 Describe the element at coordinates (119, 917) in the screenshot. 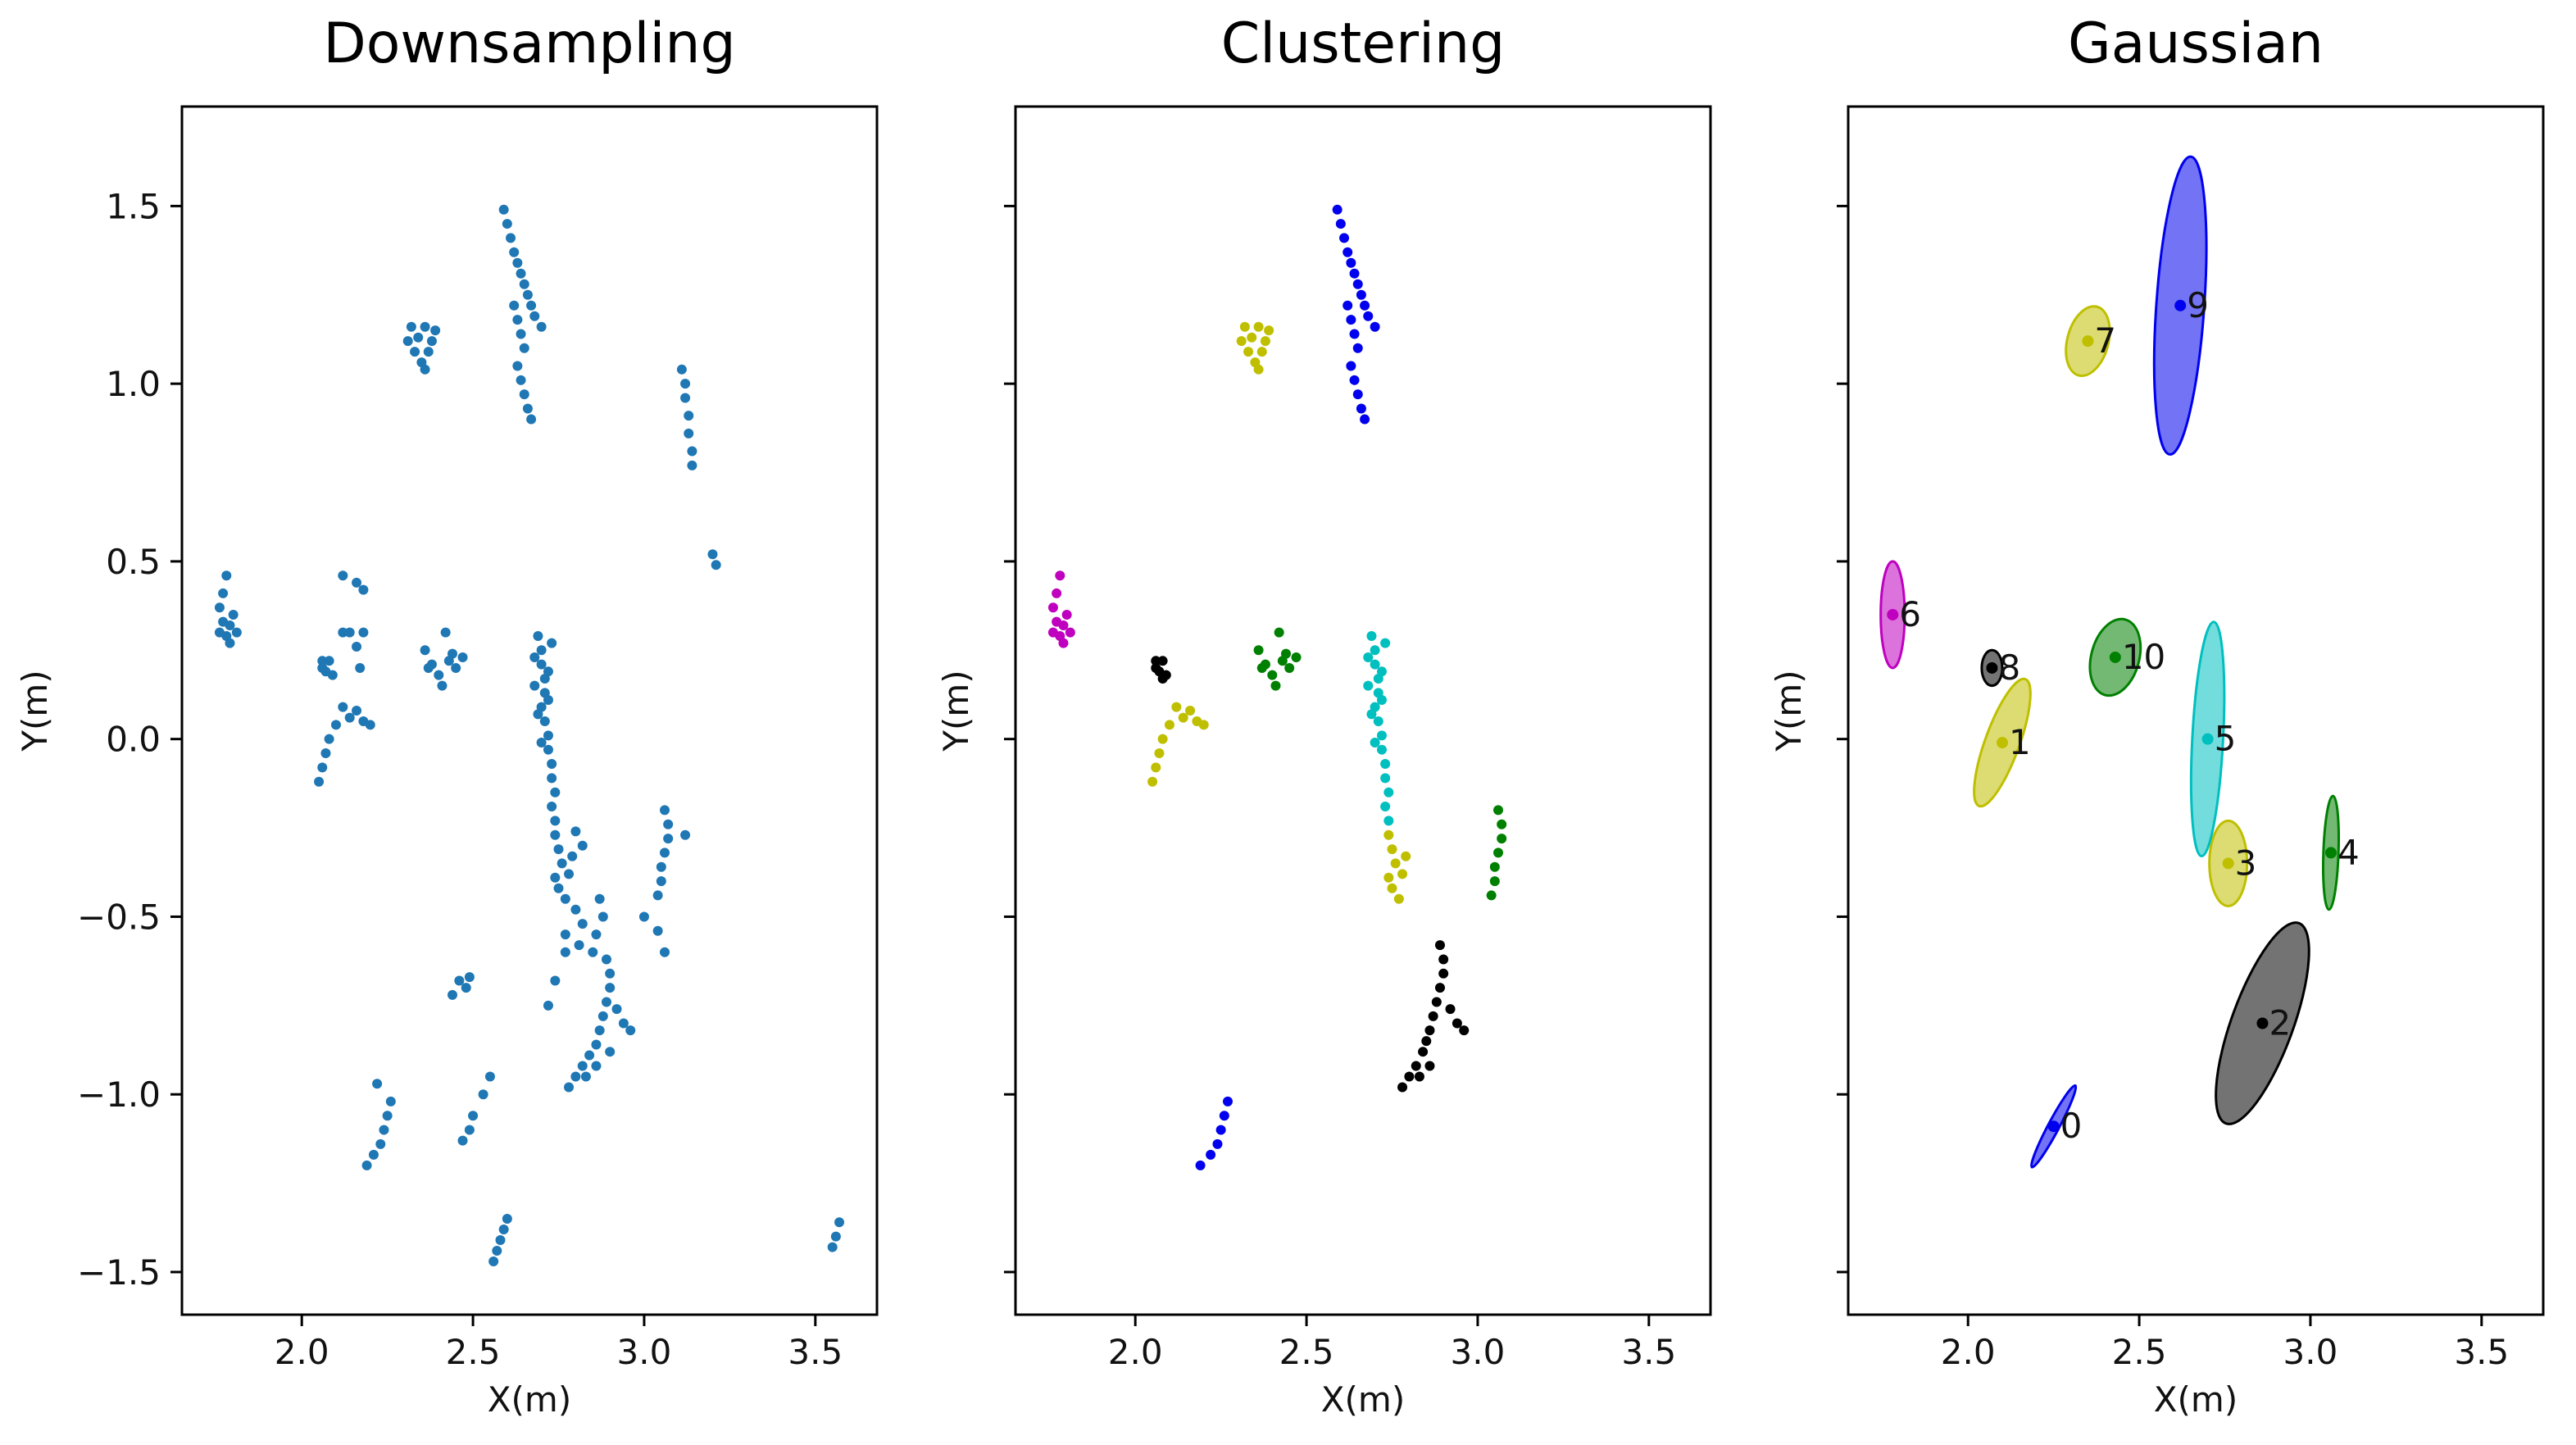

I see `y-tick-label: −0.5` at that location.